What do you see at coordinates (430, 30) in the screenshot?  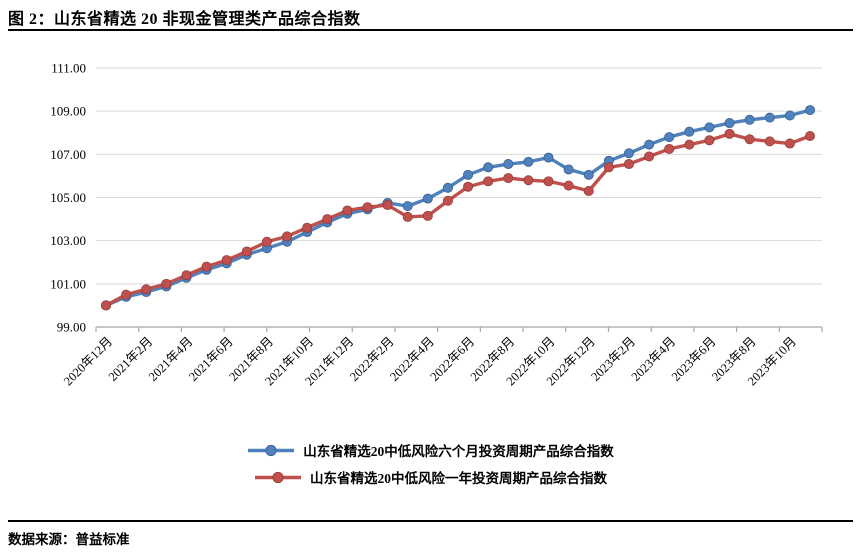 I see `title-divider` at bounding box center [430, 30].